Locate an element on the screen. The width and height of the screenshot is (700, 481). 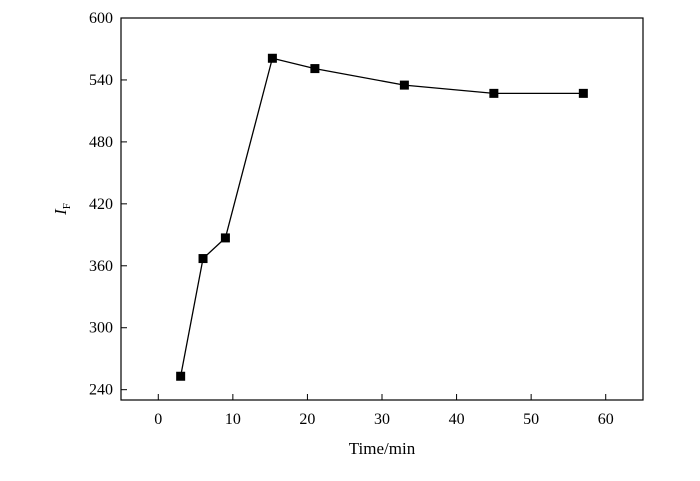
x-tick-label-1: 10 is located at coordinates (233, 419).